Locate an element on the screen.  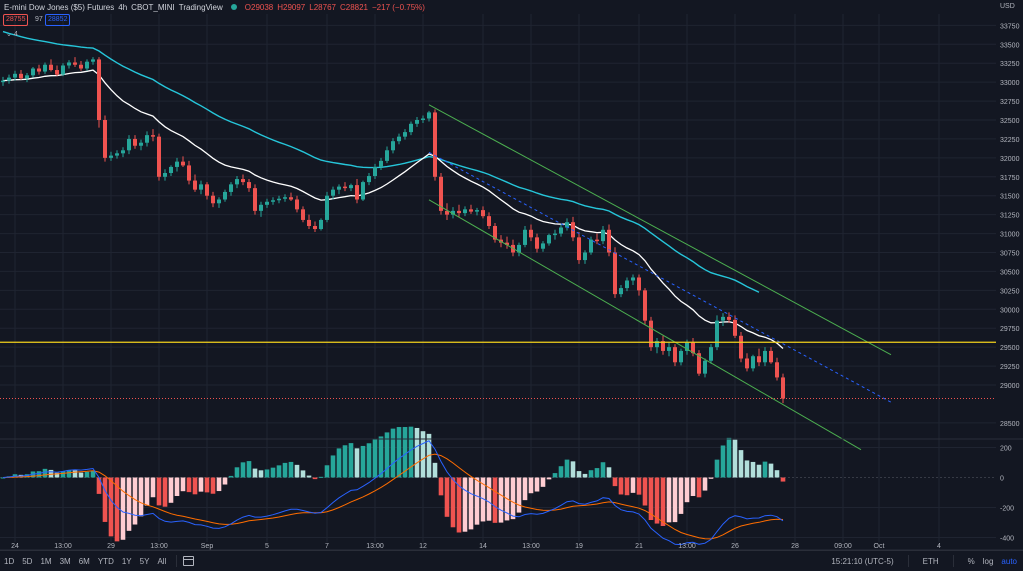
price-tick-label: 29750 is located at coordinates (1010, 329).